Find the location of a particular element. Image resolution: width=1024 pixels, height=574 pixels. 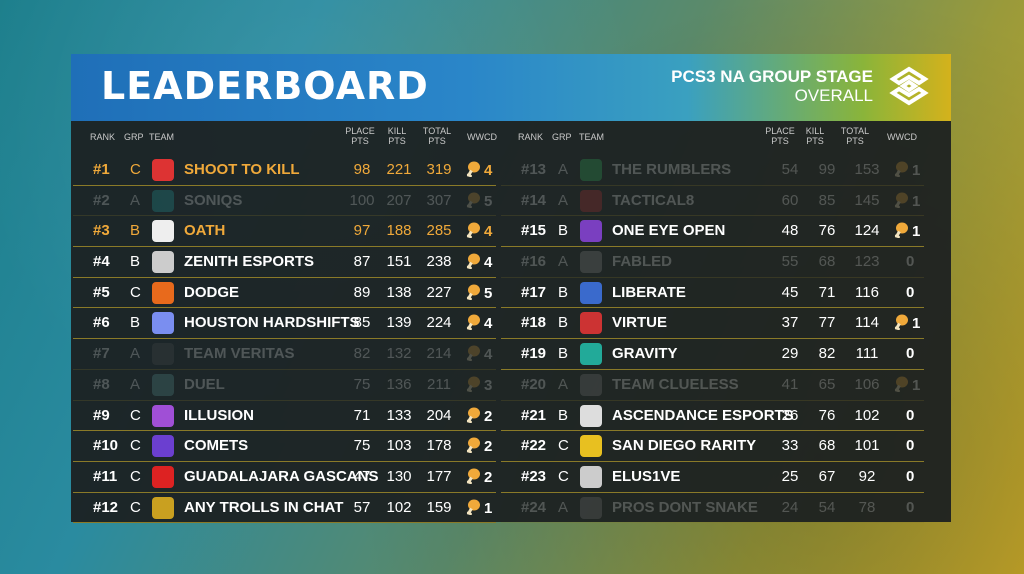

table-row: #8 A DUEL 75 136 211 3 is located at coordinates (284, 385).